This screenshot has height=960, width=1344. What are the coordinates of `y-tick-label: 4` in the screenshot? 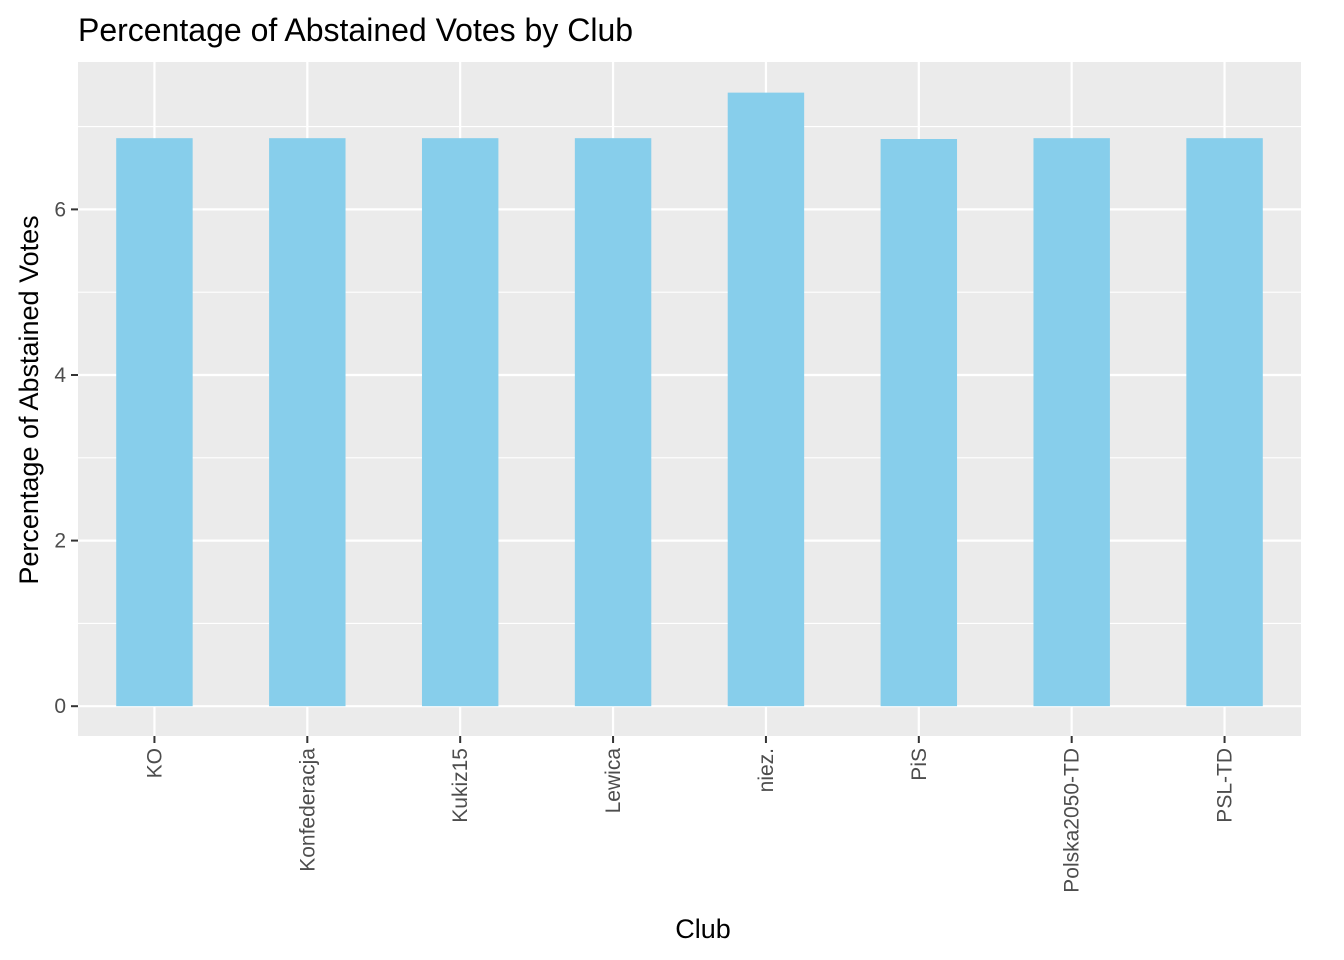 It's located at (60, 375).